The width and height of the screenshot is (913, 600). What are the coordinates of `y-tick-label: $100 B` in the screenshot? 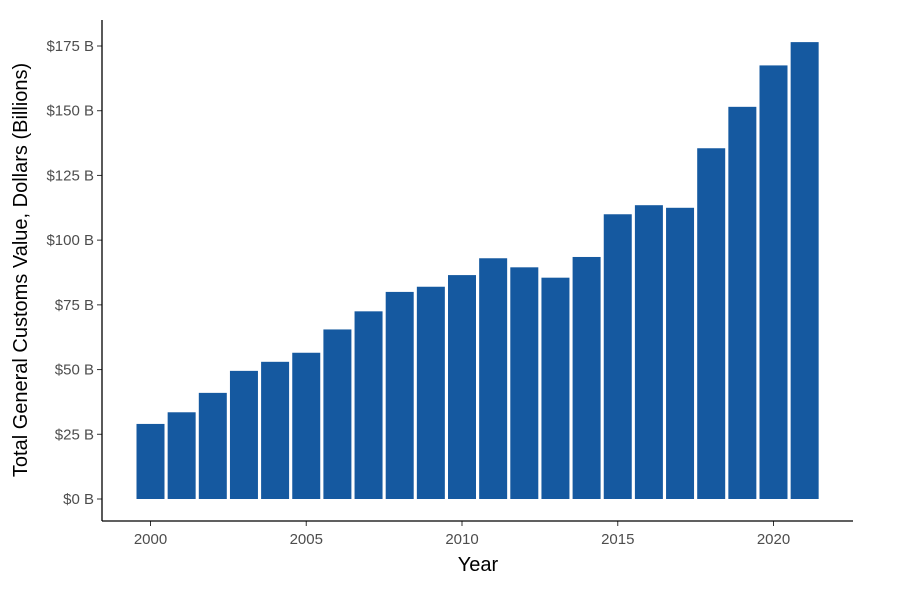 It's located at (70, 240).